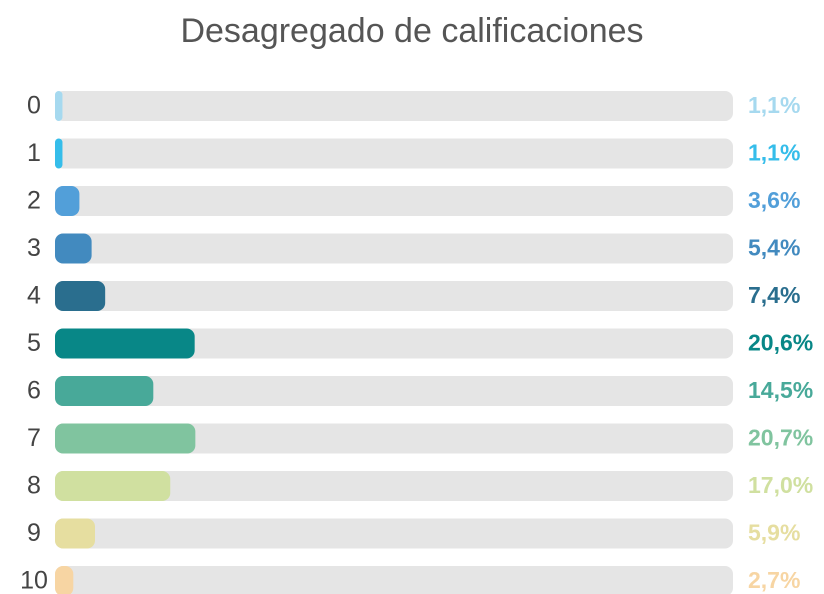 The width and height of the screenshot is (824, 594). What do you see at coordinates (34, 391) in the screenshot?
I see `category-label: 6` at bounding box center [34, 391].